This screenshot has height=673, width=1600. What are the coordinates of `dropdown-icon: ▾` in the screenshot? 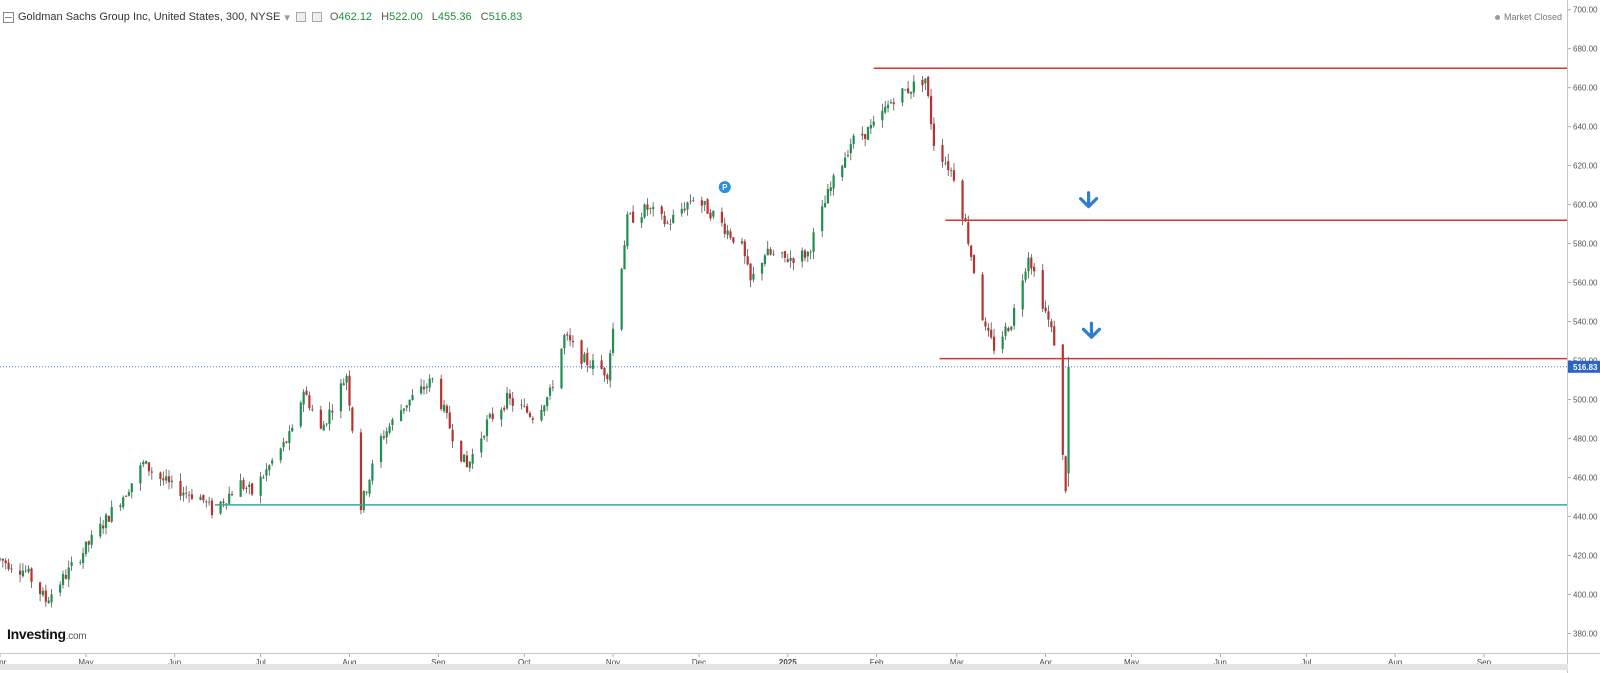 It's located at (287, 17).